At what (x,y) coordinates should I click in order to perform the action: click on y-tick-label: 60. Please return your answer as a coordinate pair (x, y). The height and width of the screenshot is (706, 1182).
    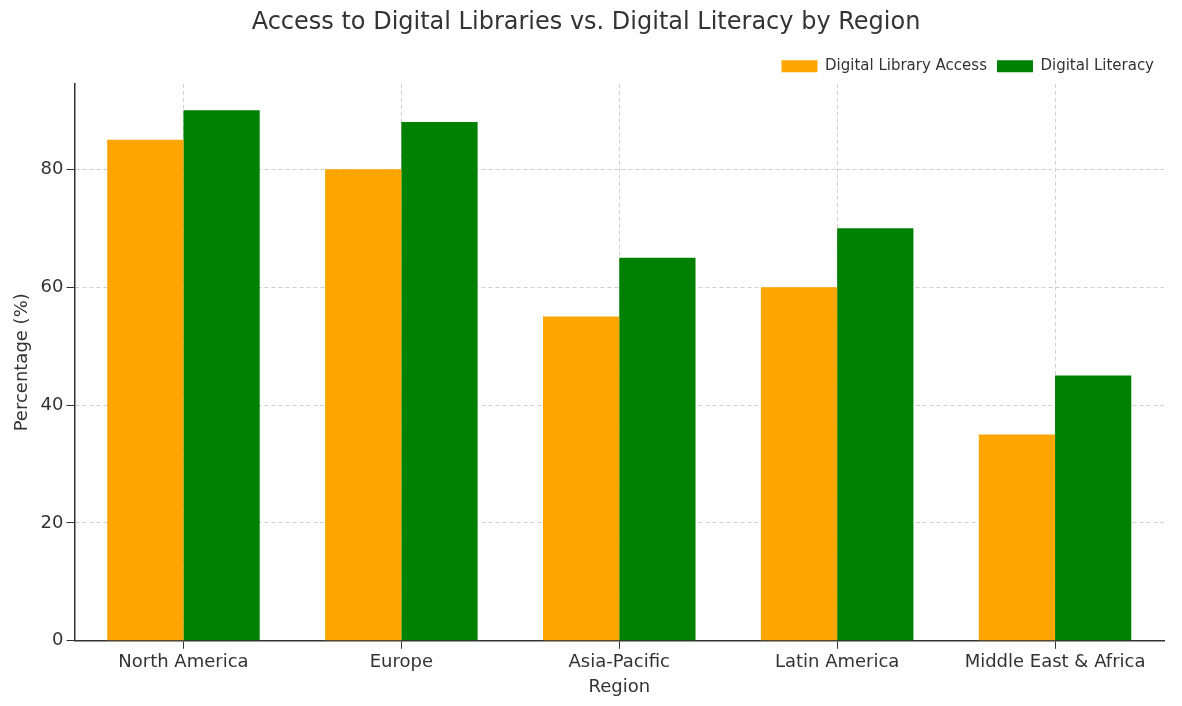
    Looking at the image, I should click on (52, 285).